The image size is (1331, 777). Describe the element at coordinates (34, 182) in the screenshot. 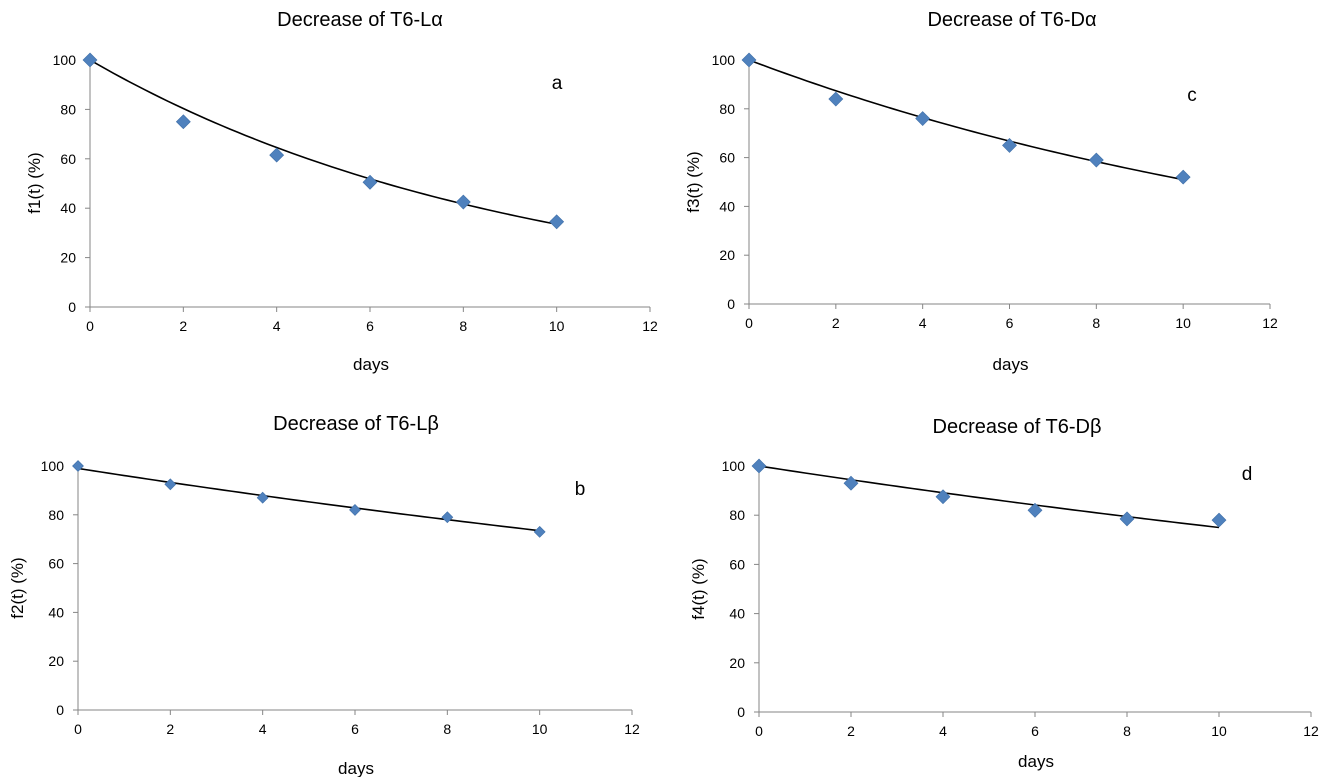

I see `y-axis-label: f1(t) (%)` at that location.